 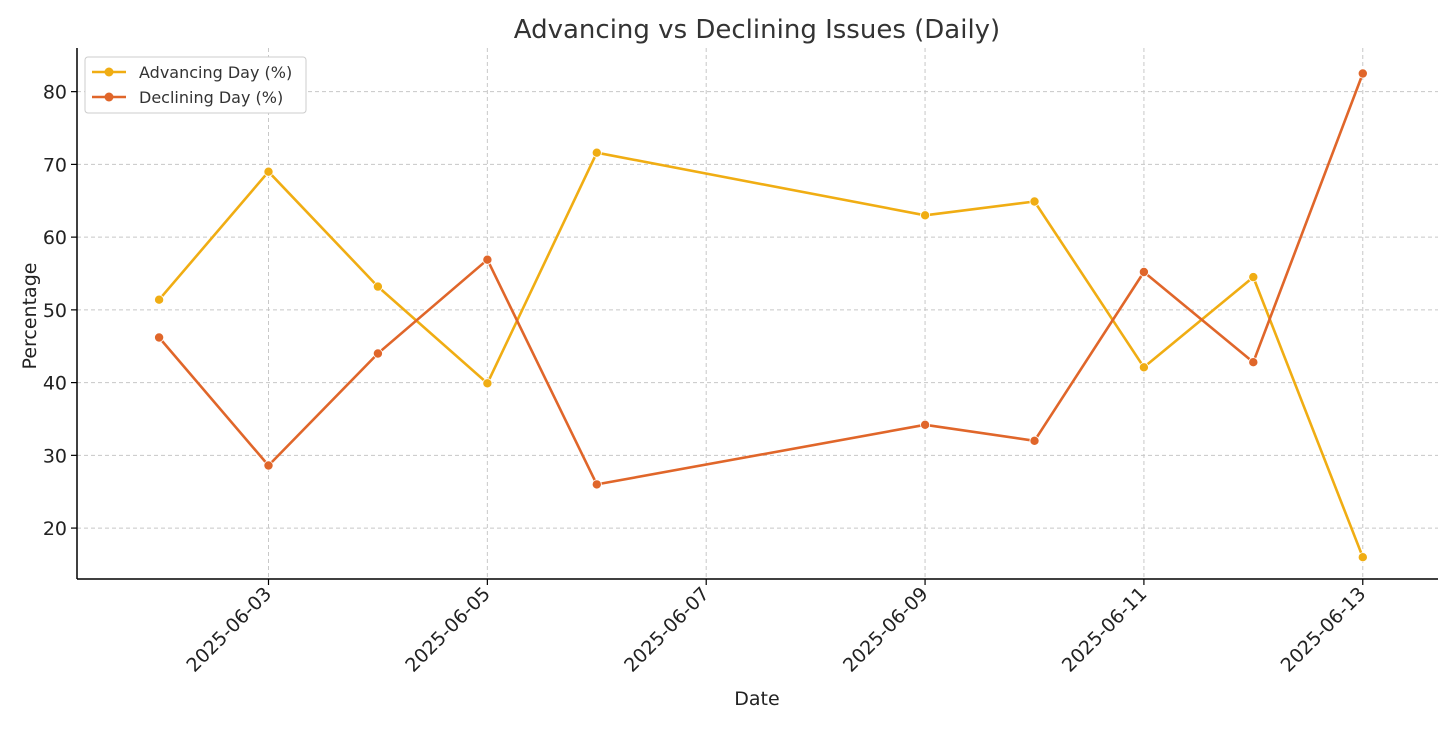 I want to click on legend-box, so click(x=195, y=85).